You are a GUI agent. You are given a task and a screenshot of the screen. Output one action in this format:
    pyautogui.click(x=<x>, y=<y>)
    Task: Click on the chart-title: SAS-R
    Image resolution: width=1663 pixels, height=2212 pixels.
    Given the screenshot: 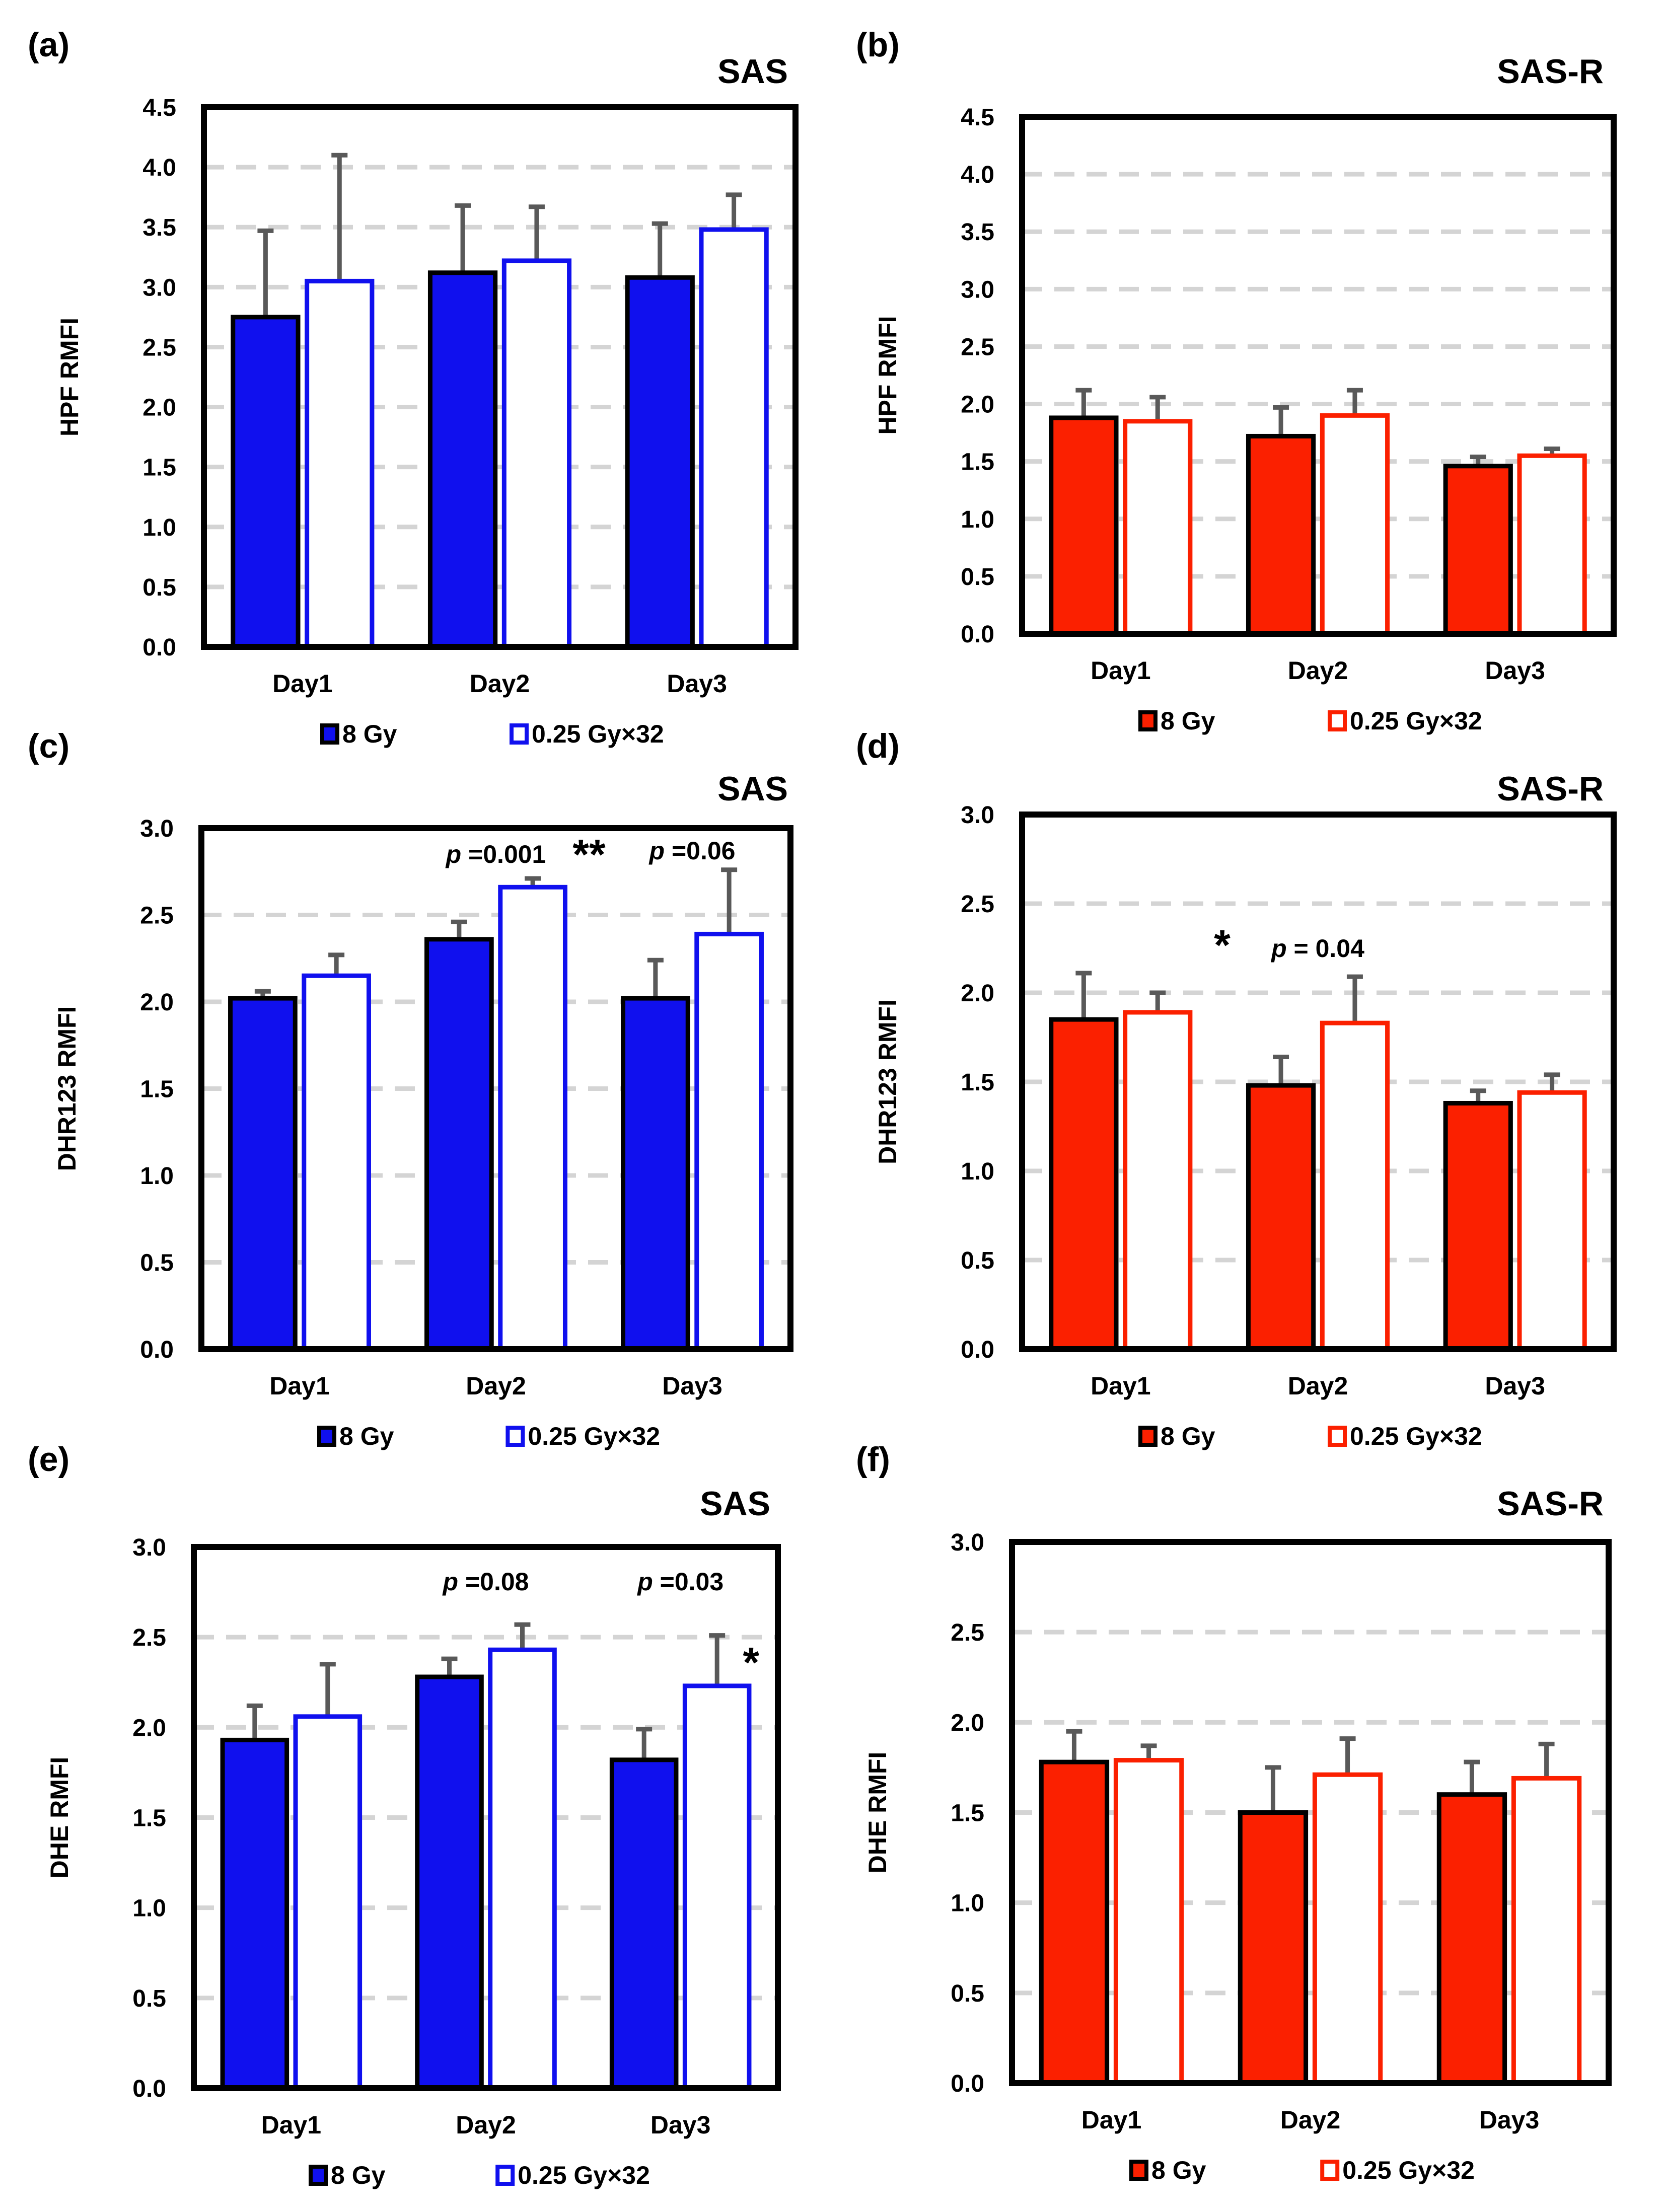 What is the action you would take?
    pyautogui.click(x=1550, y=71)
    